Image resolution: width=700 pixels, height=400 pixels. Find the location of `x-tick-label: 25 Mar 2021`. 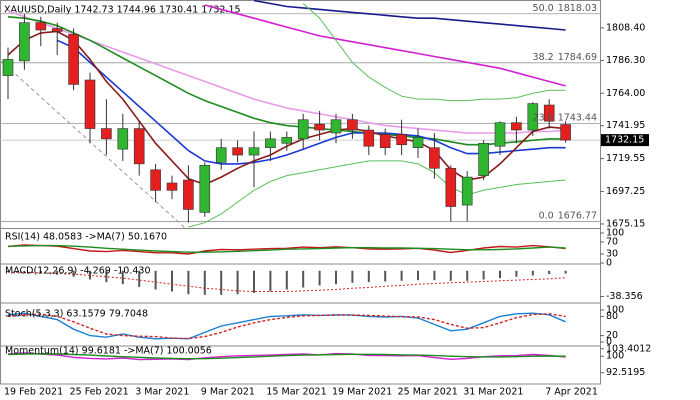

x-tick-label: 25 Mar 2021 is located at coordinates (428, 392).